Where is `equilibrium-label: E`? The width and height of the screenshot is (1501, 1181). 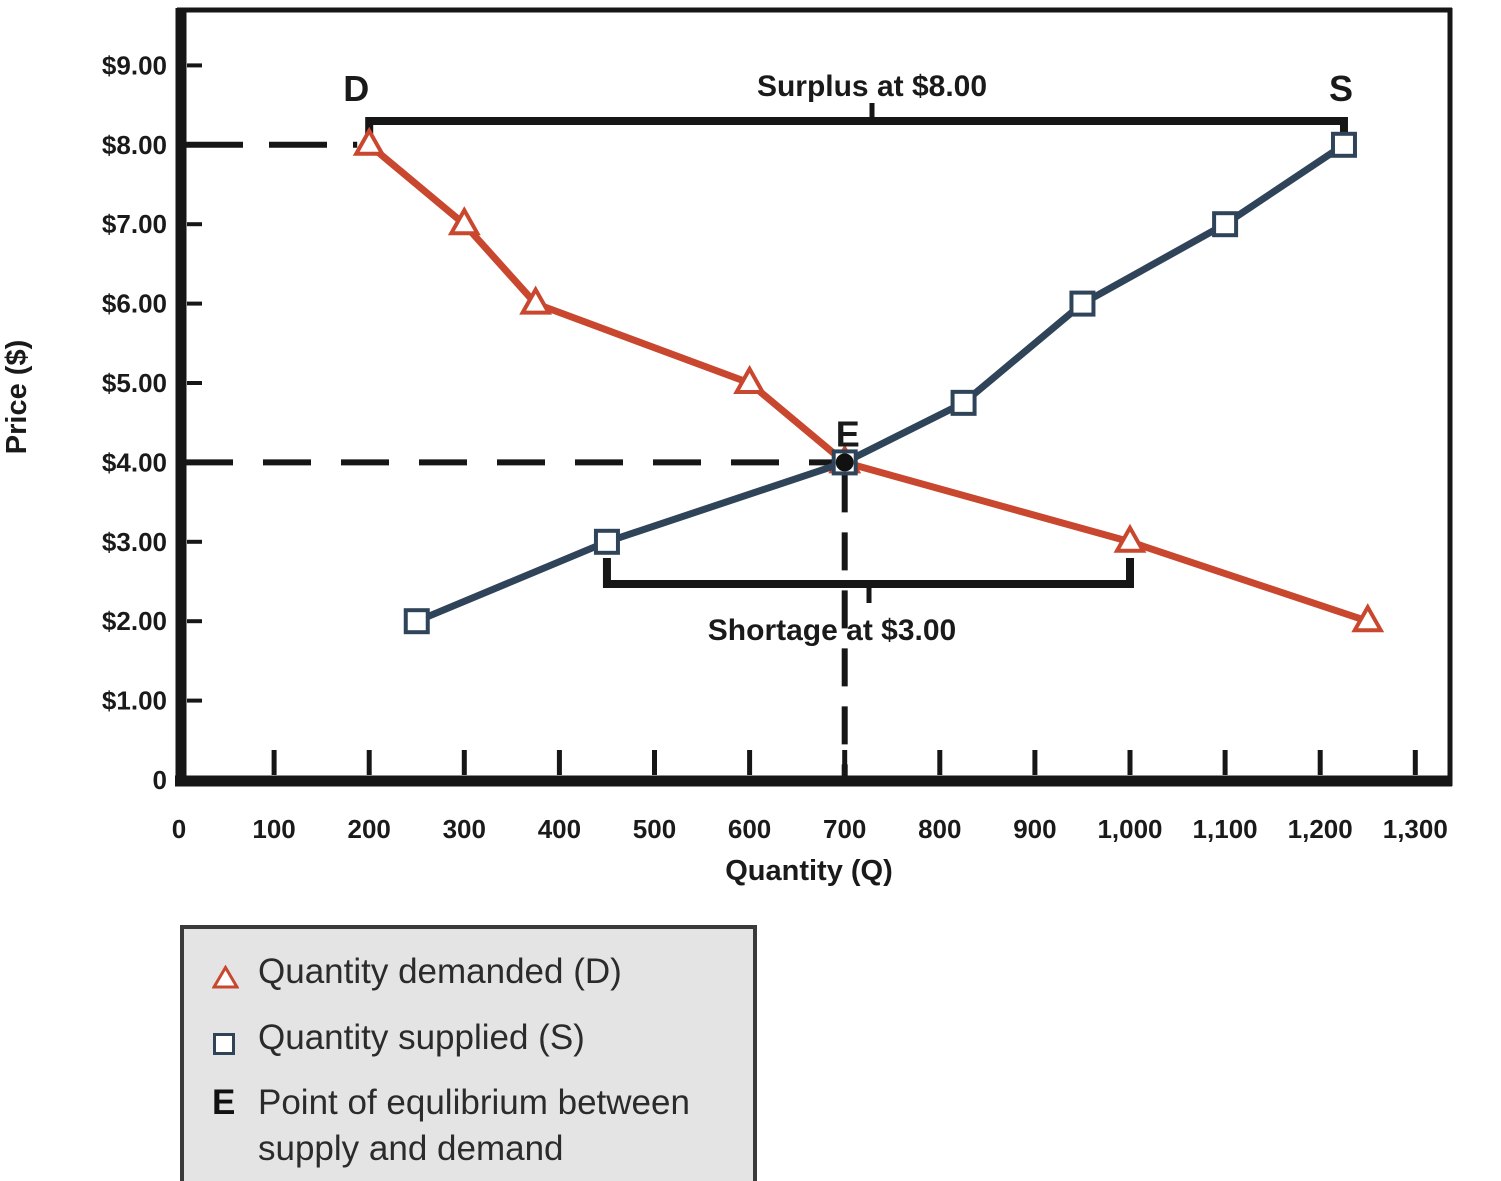 equilibrium-label: E is located at coordinates (848, 433).